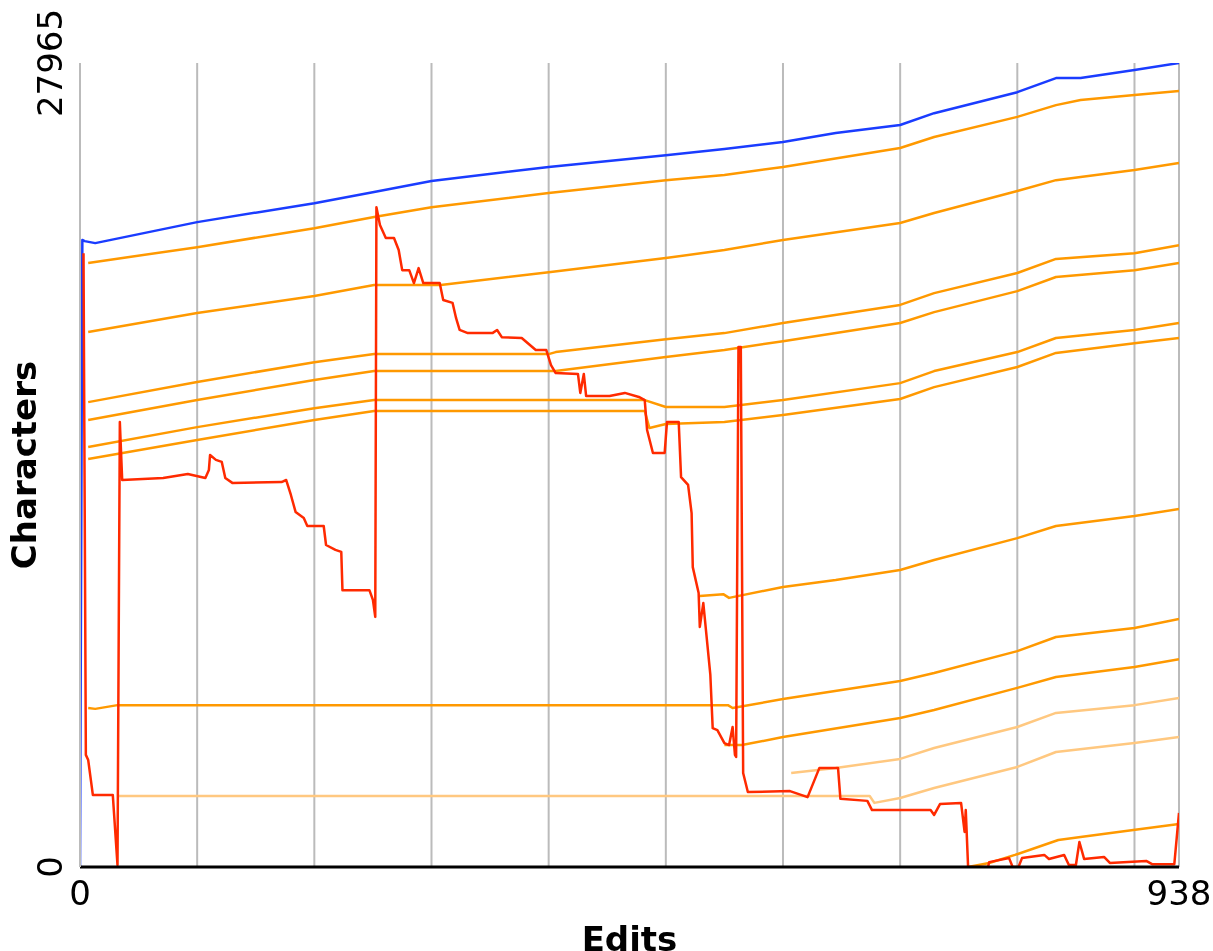 This screenshot has width=1213, height=951. Describe the element at coordinates (50, 63) in the screenshot. I see `y-tick-label: 27965` at that location.